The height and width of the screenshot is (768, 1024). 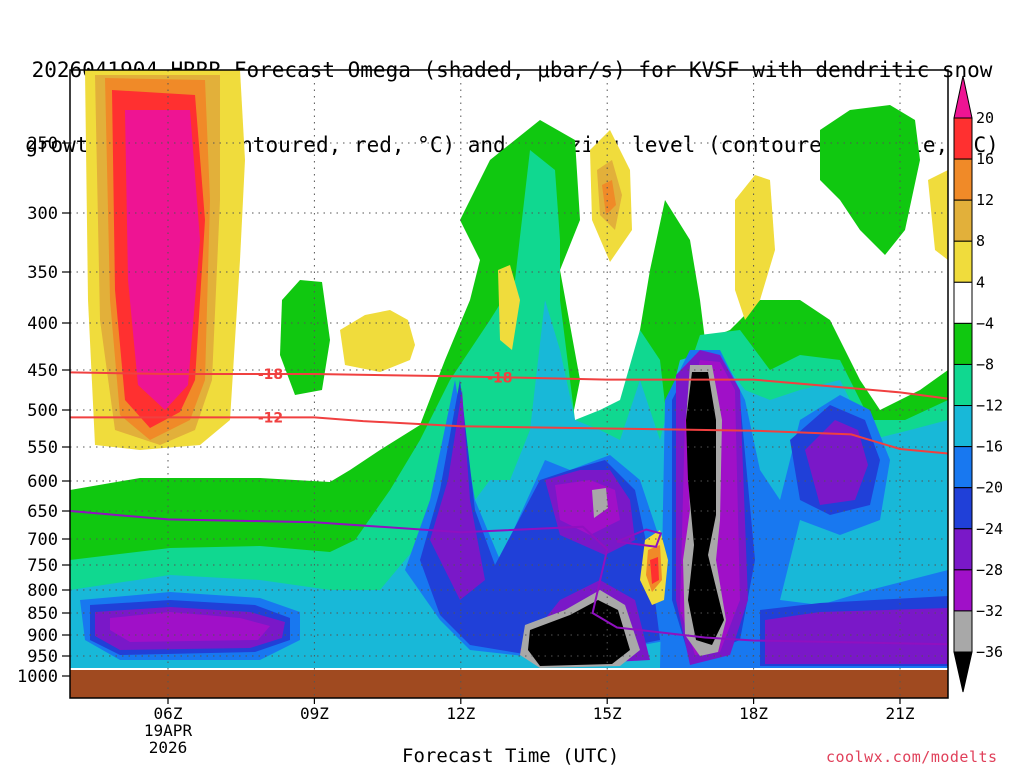 What do you see at coordinates (42, 566) in the screenshot?
I see `y-tick-label-750: 750` at bounding box center [42, 566].